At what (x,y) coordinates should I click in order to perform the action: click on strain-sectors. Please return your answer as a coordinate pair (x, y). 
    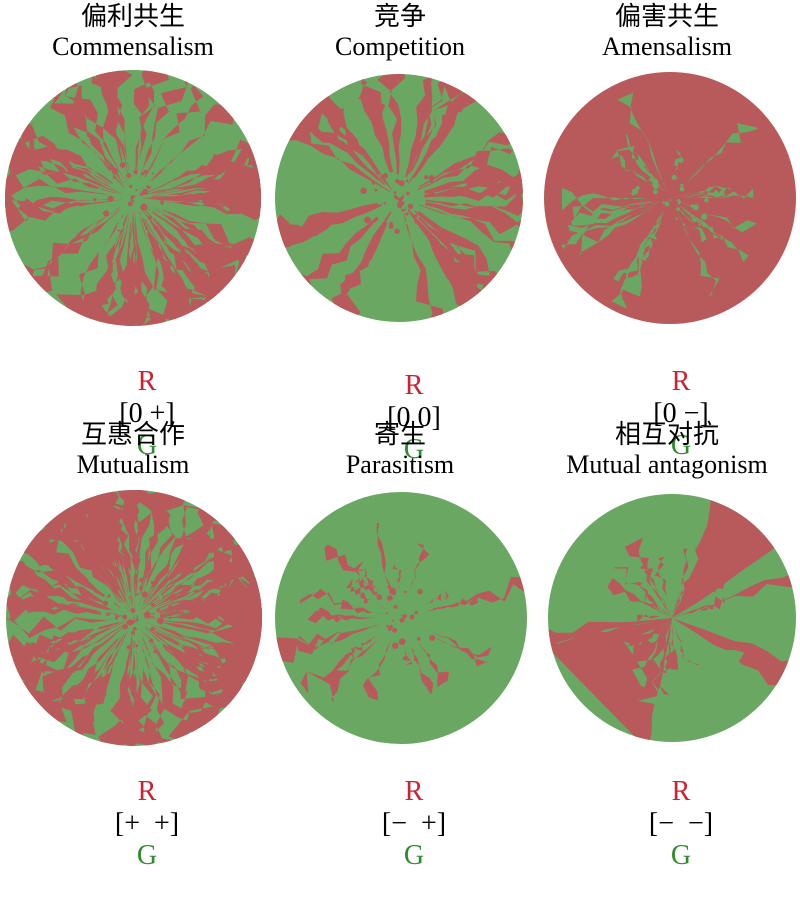
    Looking at the image, I should click on (399, 198).